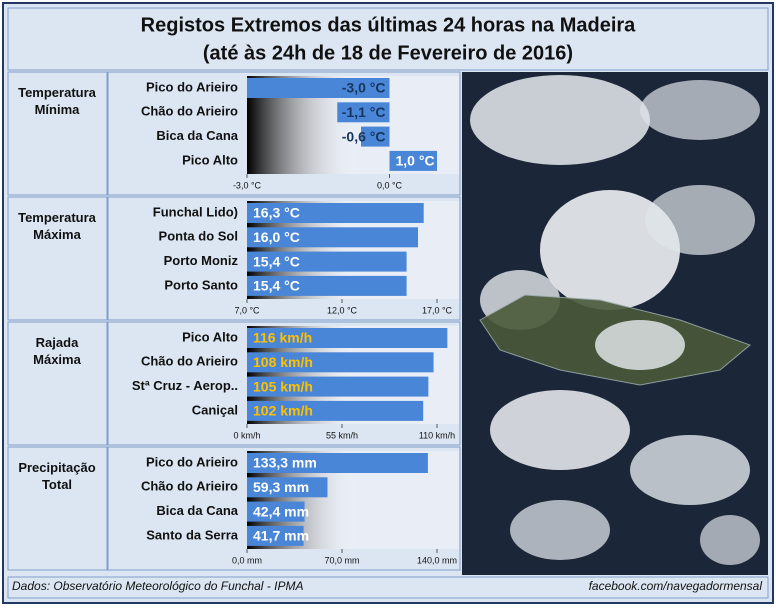 The width and height of the screenshot is (776, 608). Describe the element at coordinates (415, 161) in the screenshot. I see `value-label: 1,0 °C` at that location.